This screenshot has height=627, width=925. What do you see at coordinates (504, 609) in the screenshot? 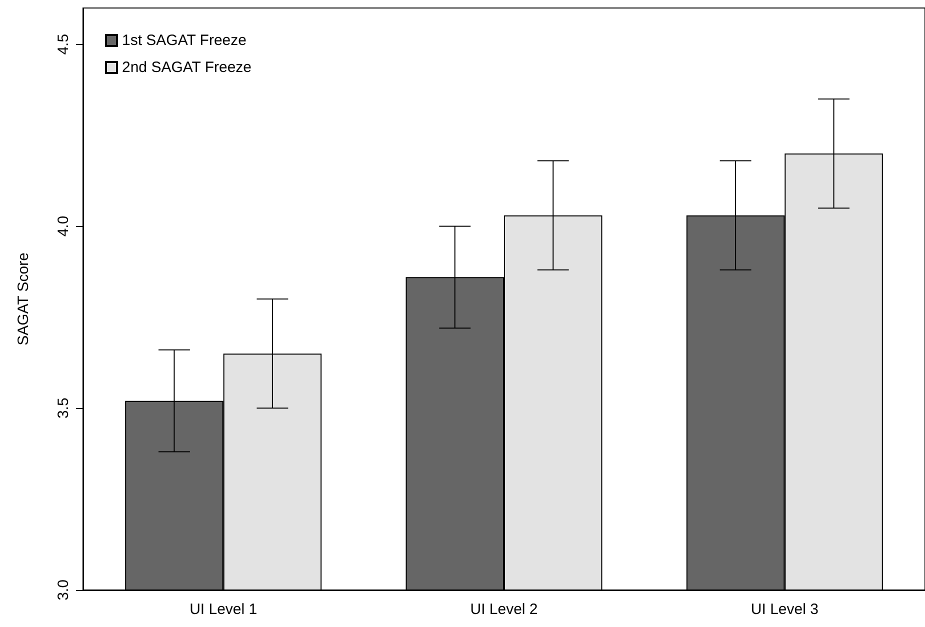
I see `x-tick-label: UI Level 2` at bounding box center [504, 609].